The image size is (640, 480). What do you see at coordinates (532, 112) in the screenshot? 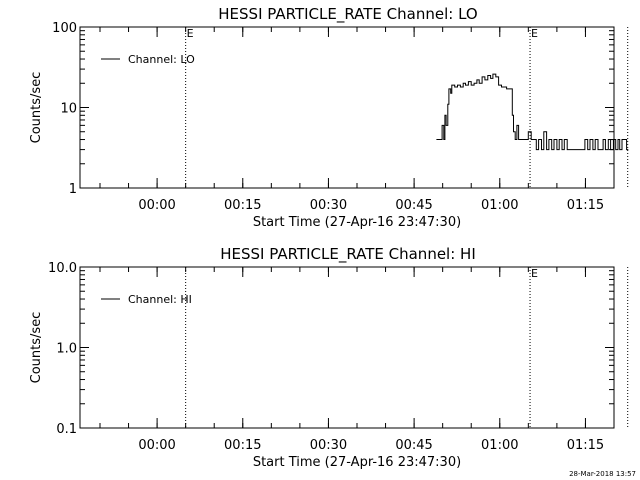
I see `series-line` at bounding box center [532, 112].